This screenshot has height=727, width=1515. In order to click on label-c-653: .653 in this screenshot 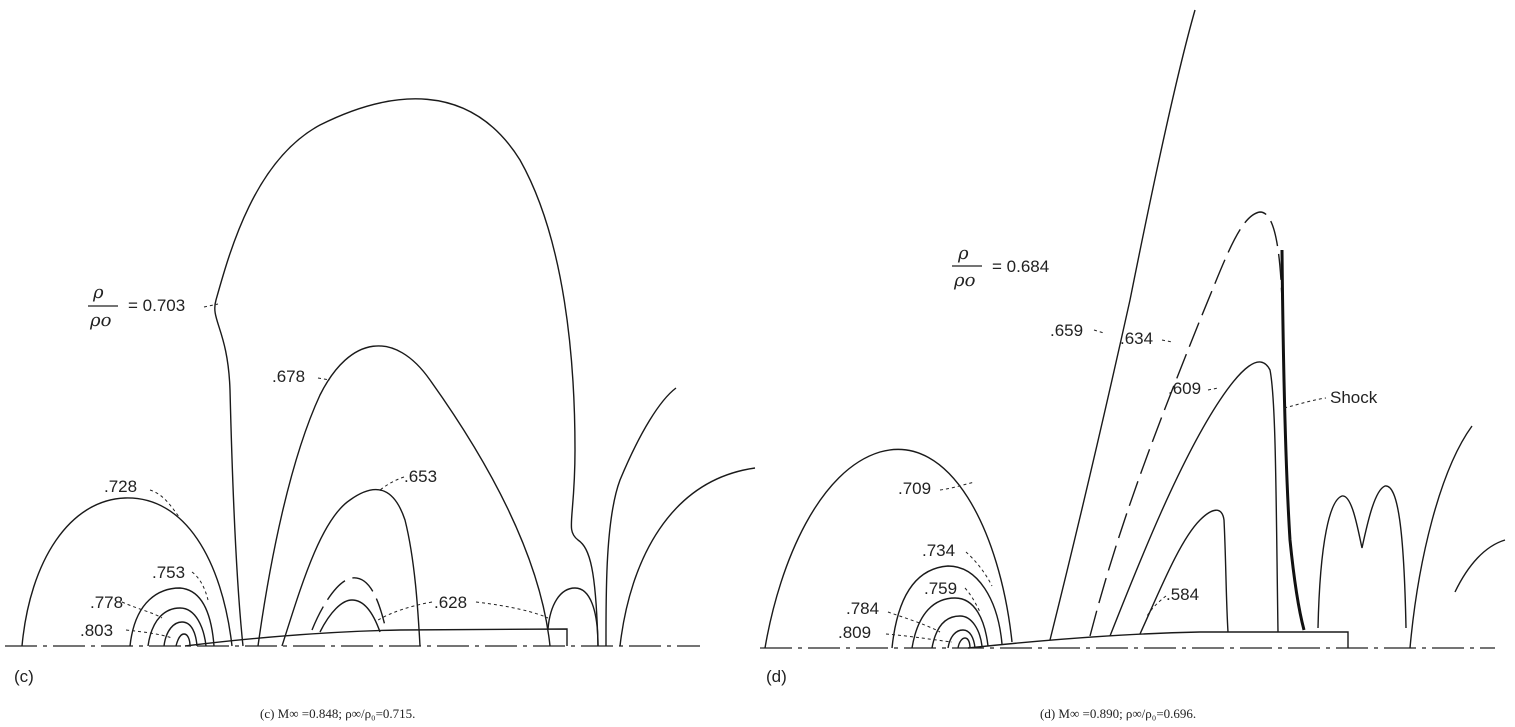, I will do `click(420, 476)`.